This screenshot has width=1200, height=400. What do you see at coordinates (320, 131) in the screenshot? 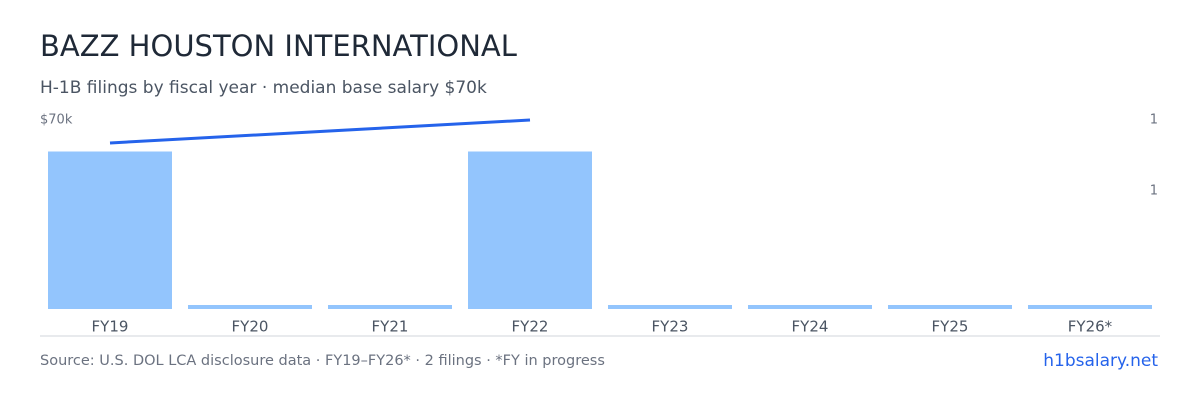
I see `salary-line` at bounding box center [320, 131].